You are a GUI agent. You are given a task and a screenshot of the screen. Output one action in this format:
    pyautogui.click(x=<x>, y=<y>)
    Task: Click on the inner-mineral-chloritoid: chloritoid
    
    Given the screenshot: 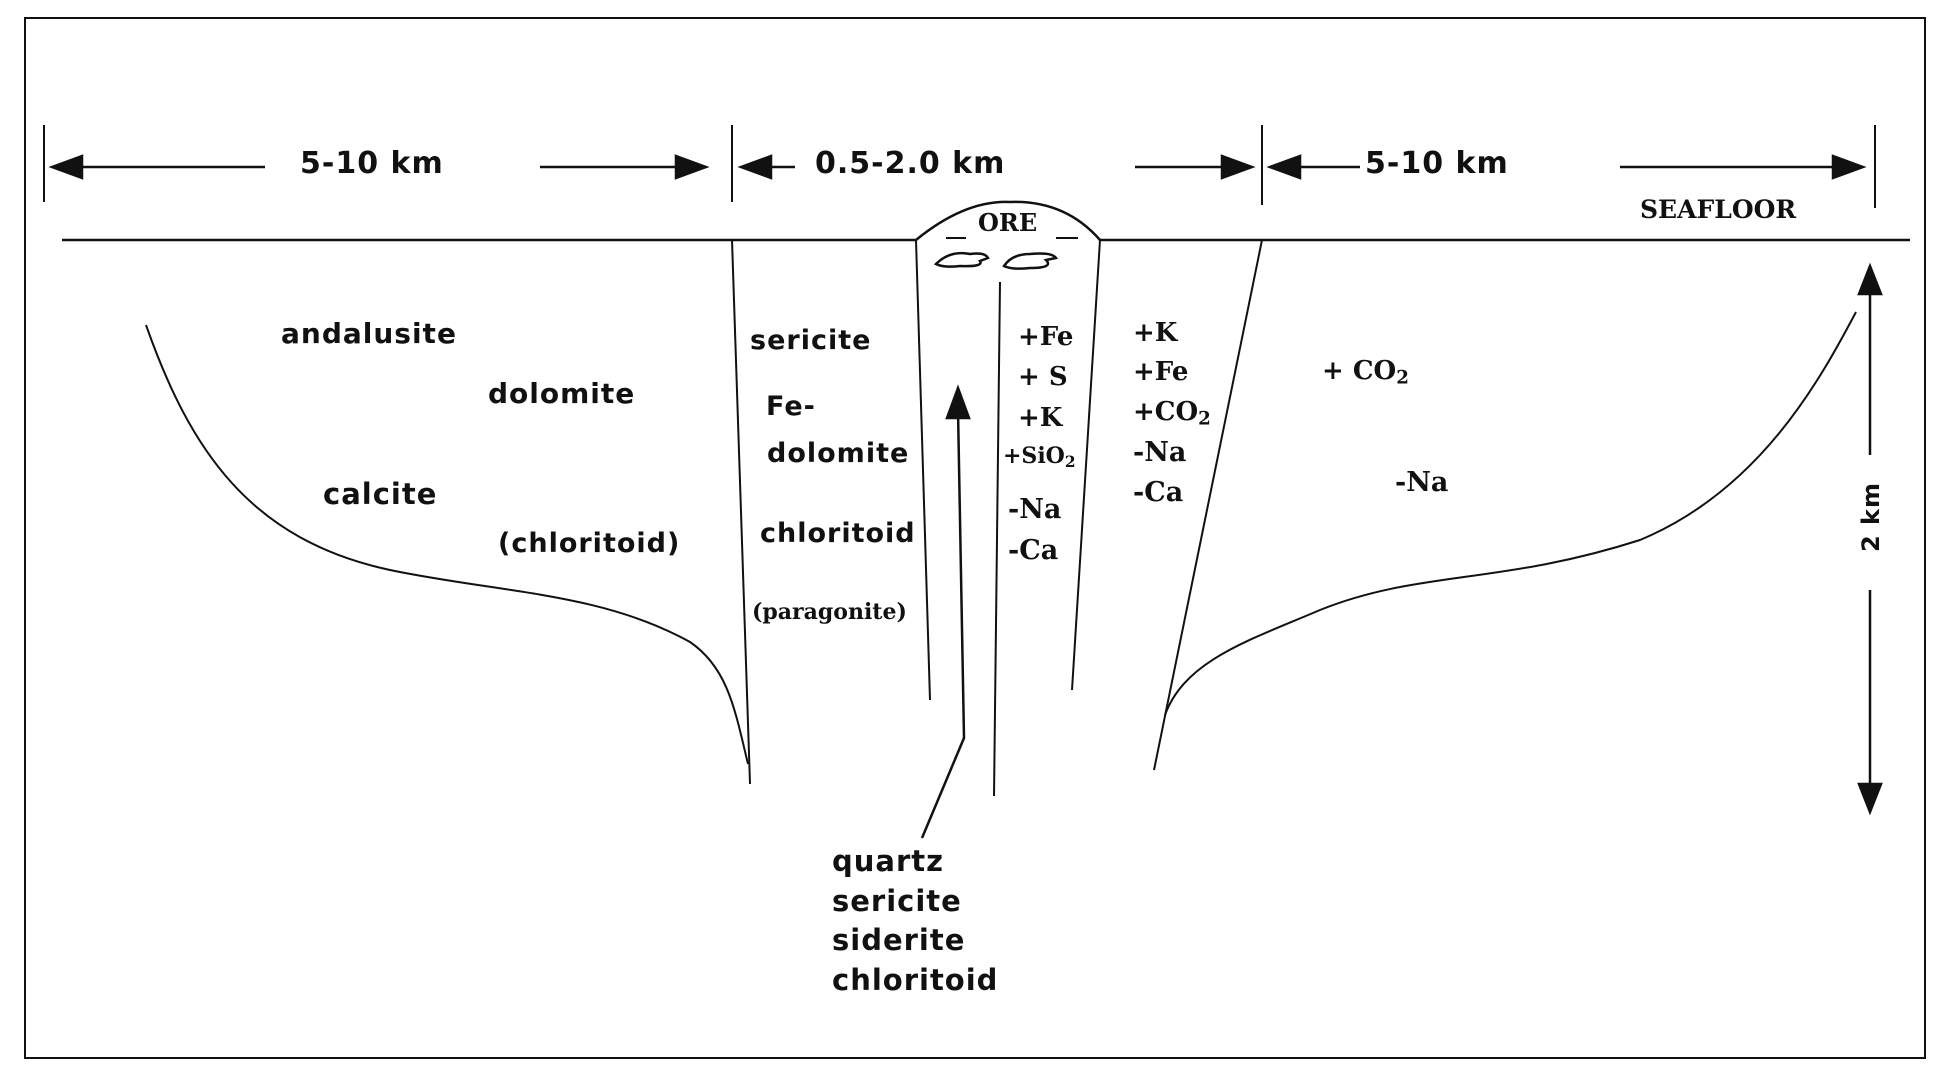 What is the action you would take?
    pyautogui.click(x=838, y=533)
    